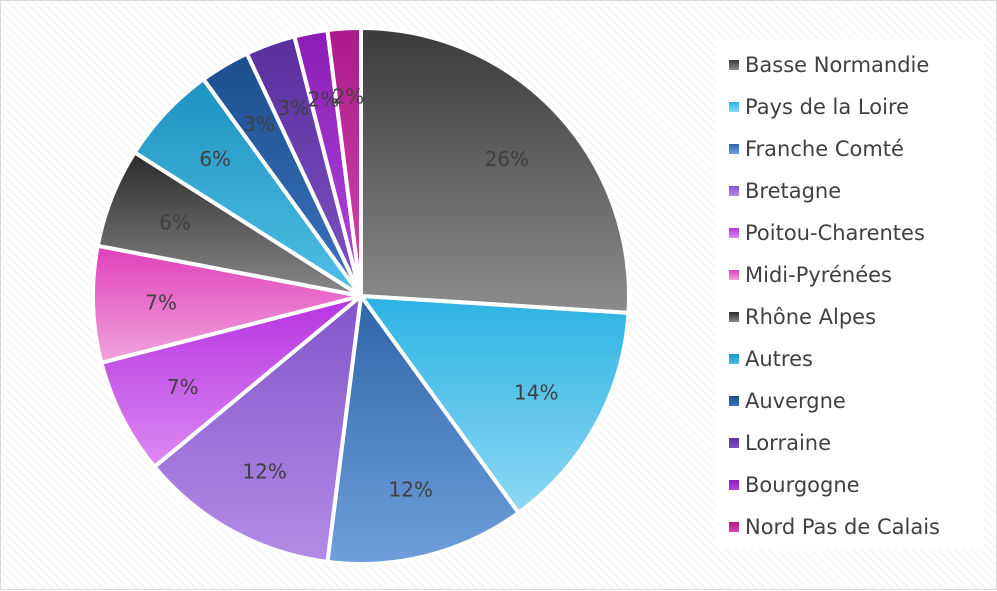 The height and width of the screenshot is (591, 997). I want to click on legend-item-auvergne: Auvergne, so click(781, 401).